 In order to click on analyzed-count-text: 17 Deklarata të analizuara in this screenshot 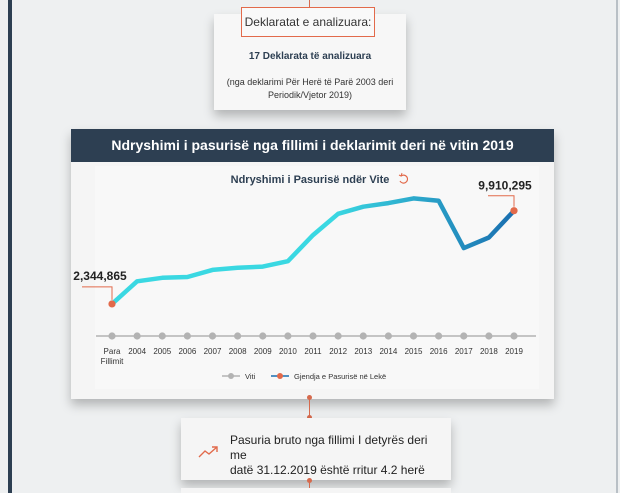, I will do `click(310, 56)`.